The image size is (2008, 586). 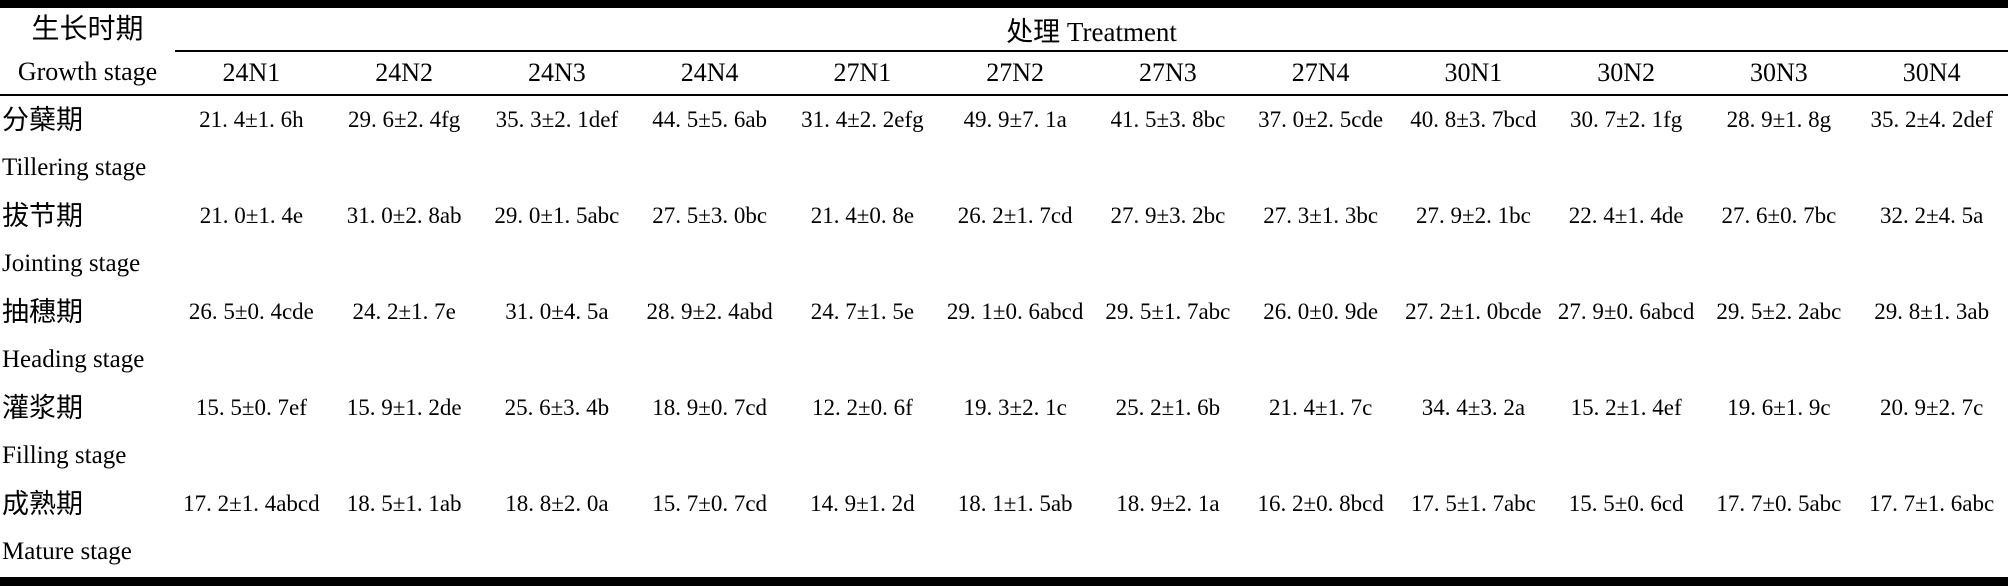 What do you see at coordinates (87, 528) in the screenshot?
I see `stage-label-cell: 成熟期 Mature stage` at bounding box center [87, 528].